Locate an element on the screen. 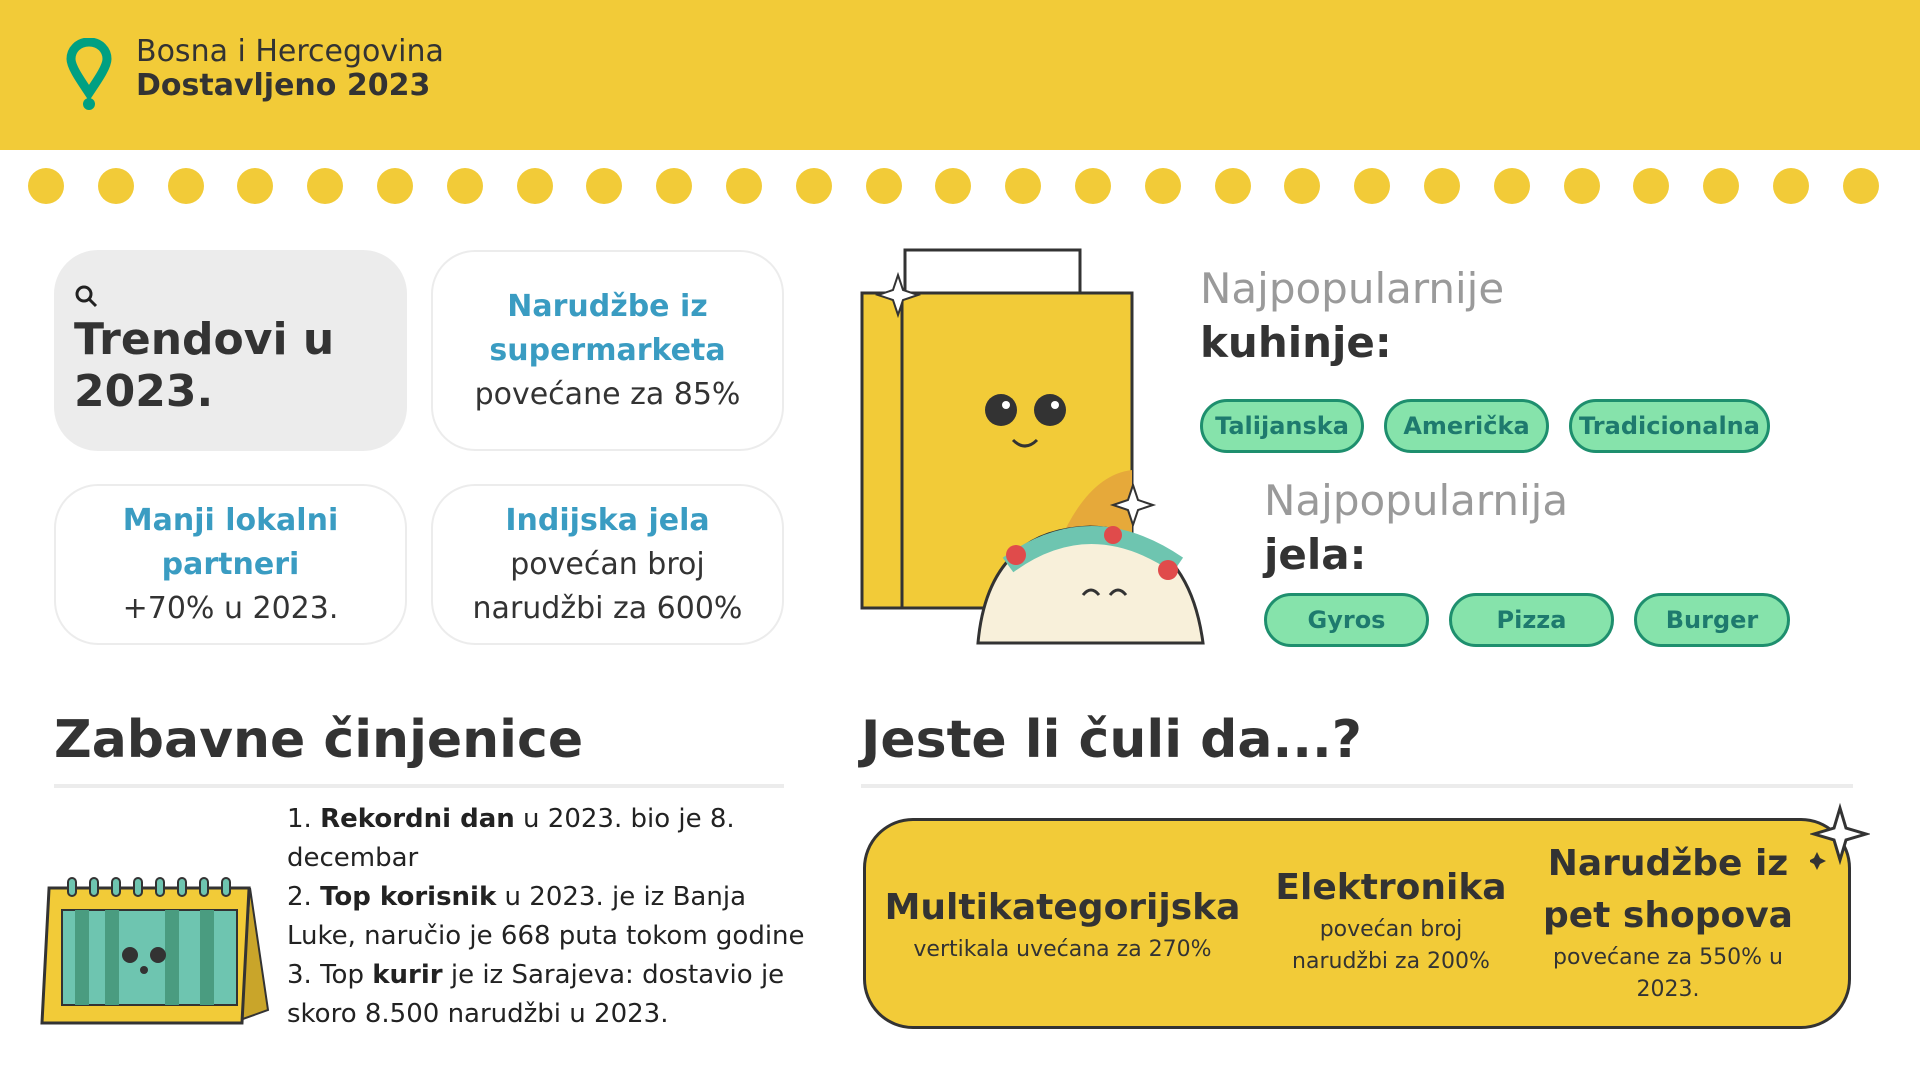  shopping-bag-illustration is located at coordinates (1032, 446).